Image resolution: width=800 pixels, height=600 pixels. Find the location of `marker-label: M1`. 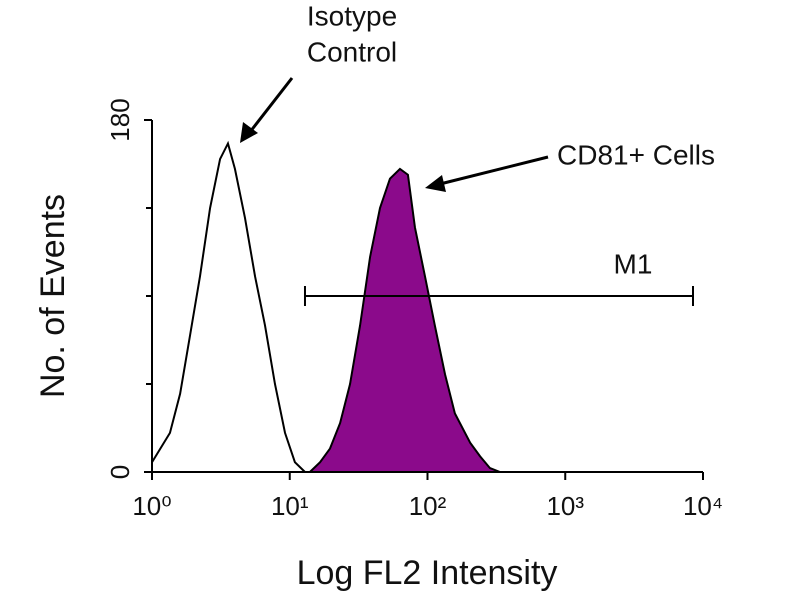

marker-label: M1 is located at coordinates (633, 263).